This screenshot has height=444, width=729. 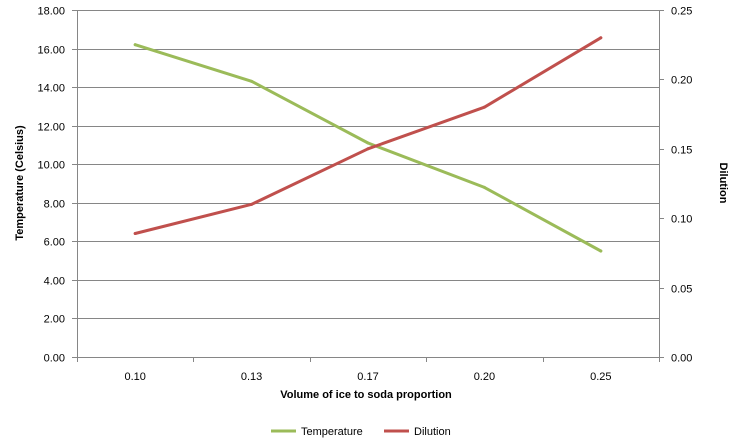 What do you see at coordinates (681, 290) in the screenshot?
I see `y2-tick-label-1: 0.05` at bounding box center [681, 290].